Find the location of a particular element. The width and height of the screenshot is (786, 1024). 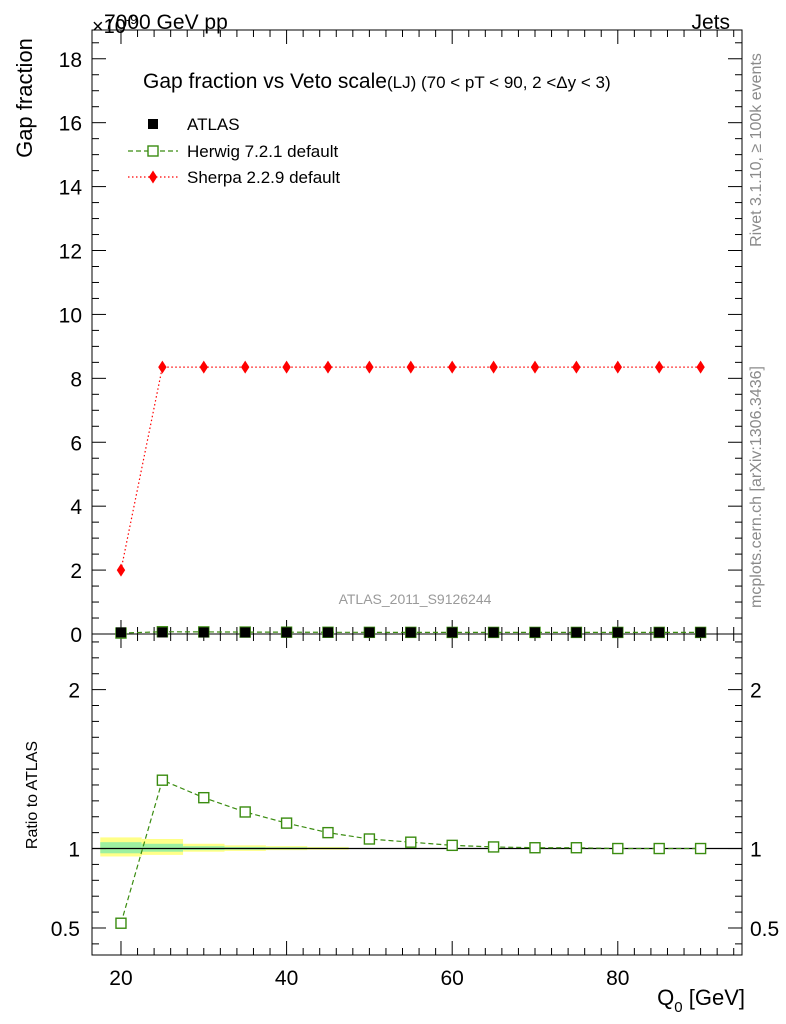

ratio-tick-label-0.5: 0.5 is located at coordinates (65, 929).